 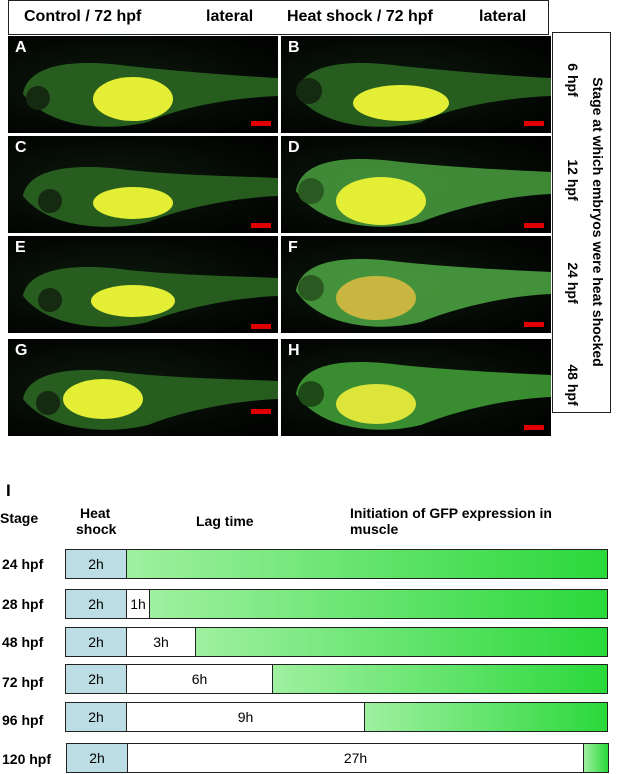 I want to click on timeline-bar: 2h 3h, so click(x=336, y=642).